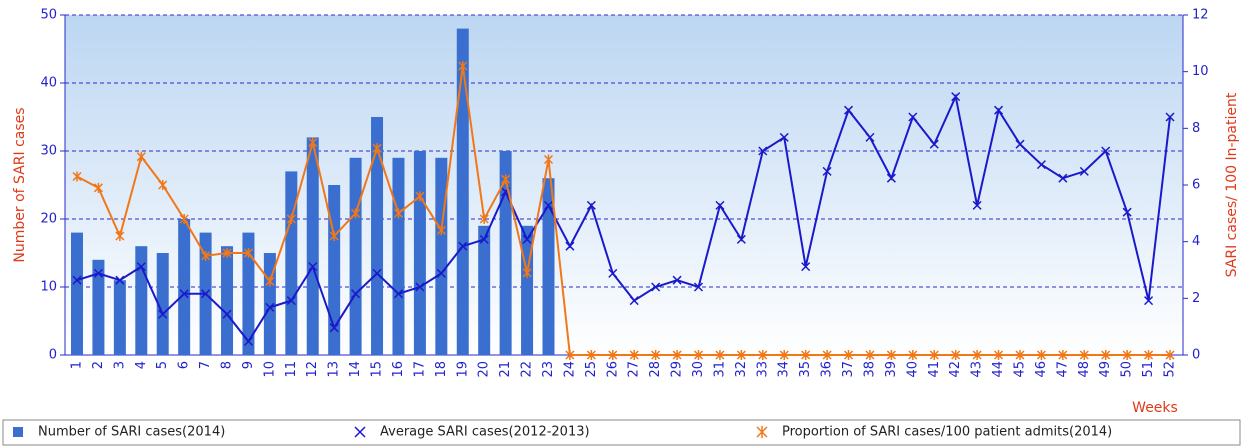  What do you see at coordinates (227, 365) in the screenshot?
I see `x-tick-label: 8` at bounding box center [227, 365].